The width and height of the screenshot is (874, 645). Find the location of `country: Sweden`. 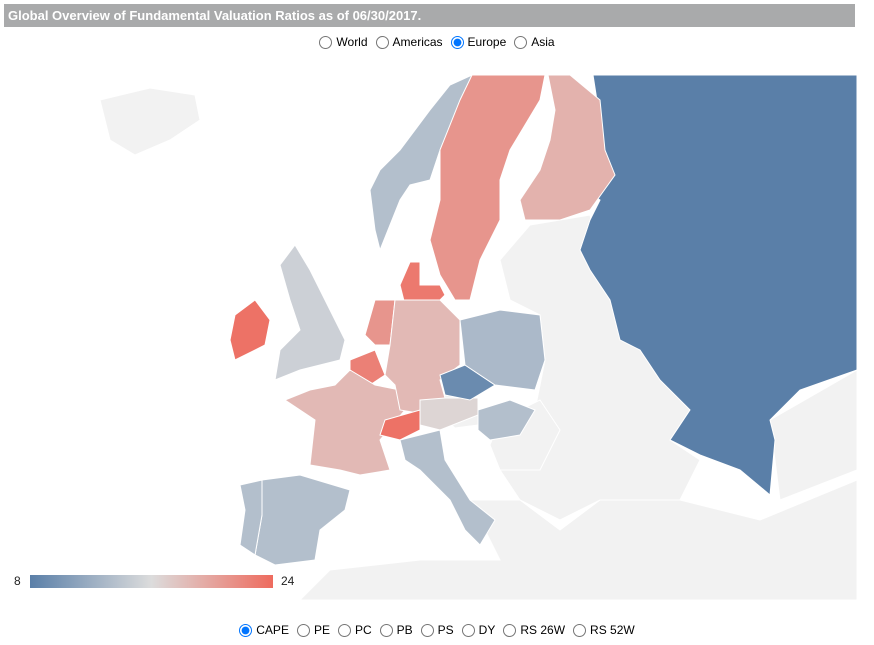

country: Sweden is located at coordinates (487, 187).